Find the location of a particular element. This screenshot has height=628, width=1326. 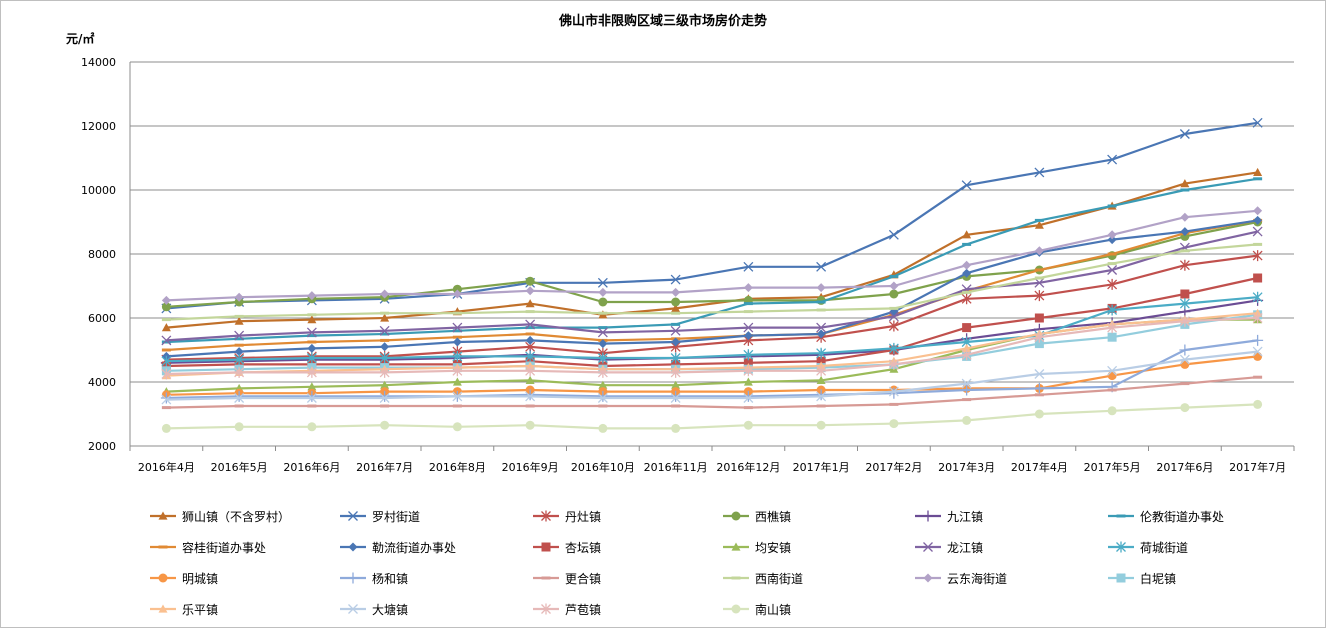

legend-label: 狮山镇（不含罗村） is located at coordinates (236, 516).